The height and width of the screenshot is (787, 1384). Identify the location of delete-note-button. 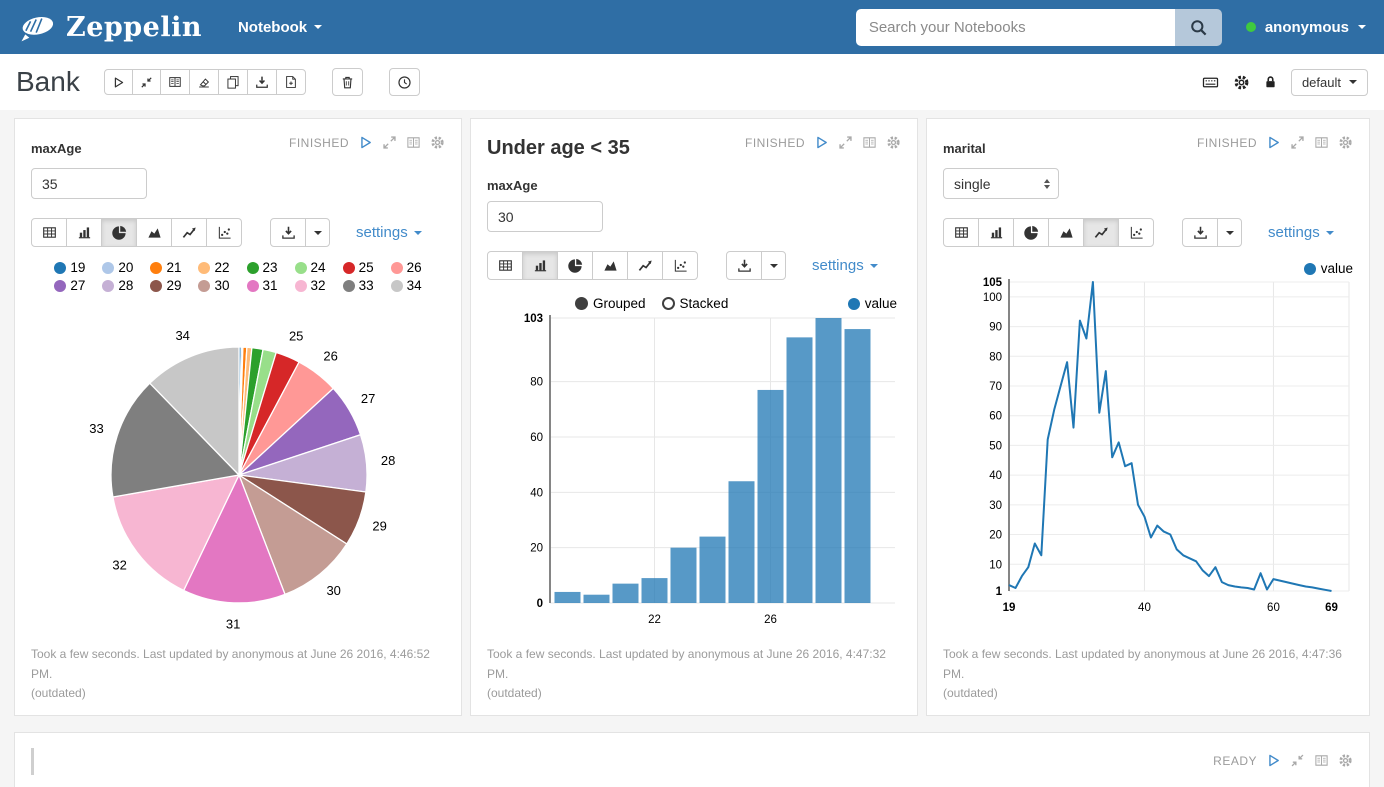
(347, 82).